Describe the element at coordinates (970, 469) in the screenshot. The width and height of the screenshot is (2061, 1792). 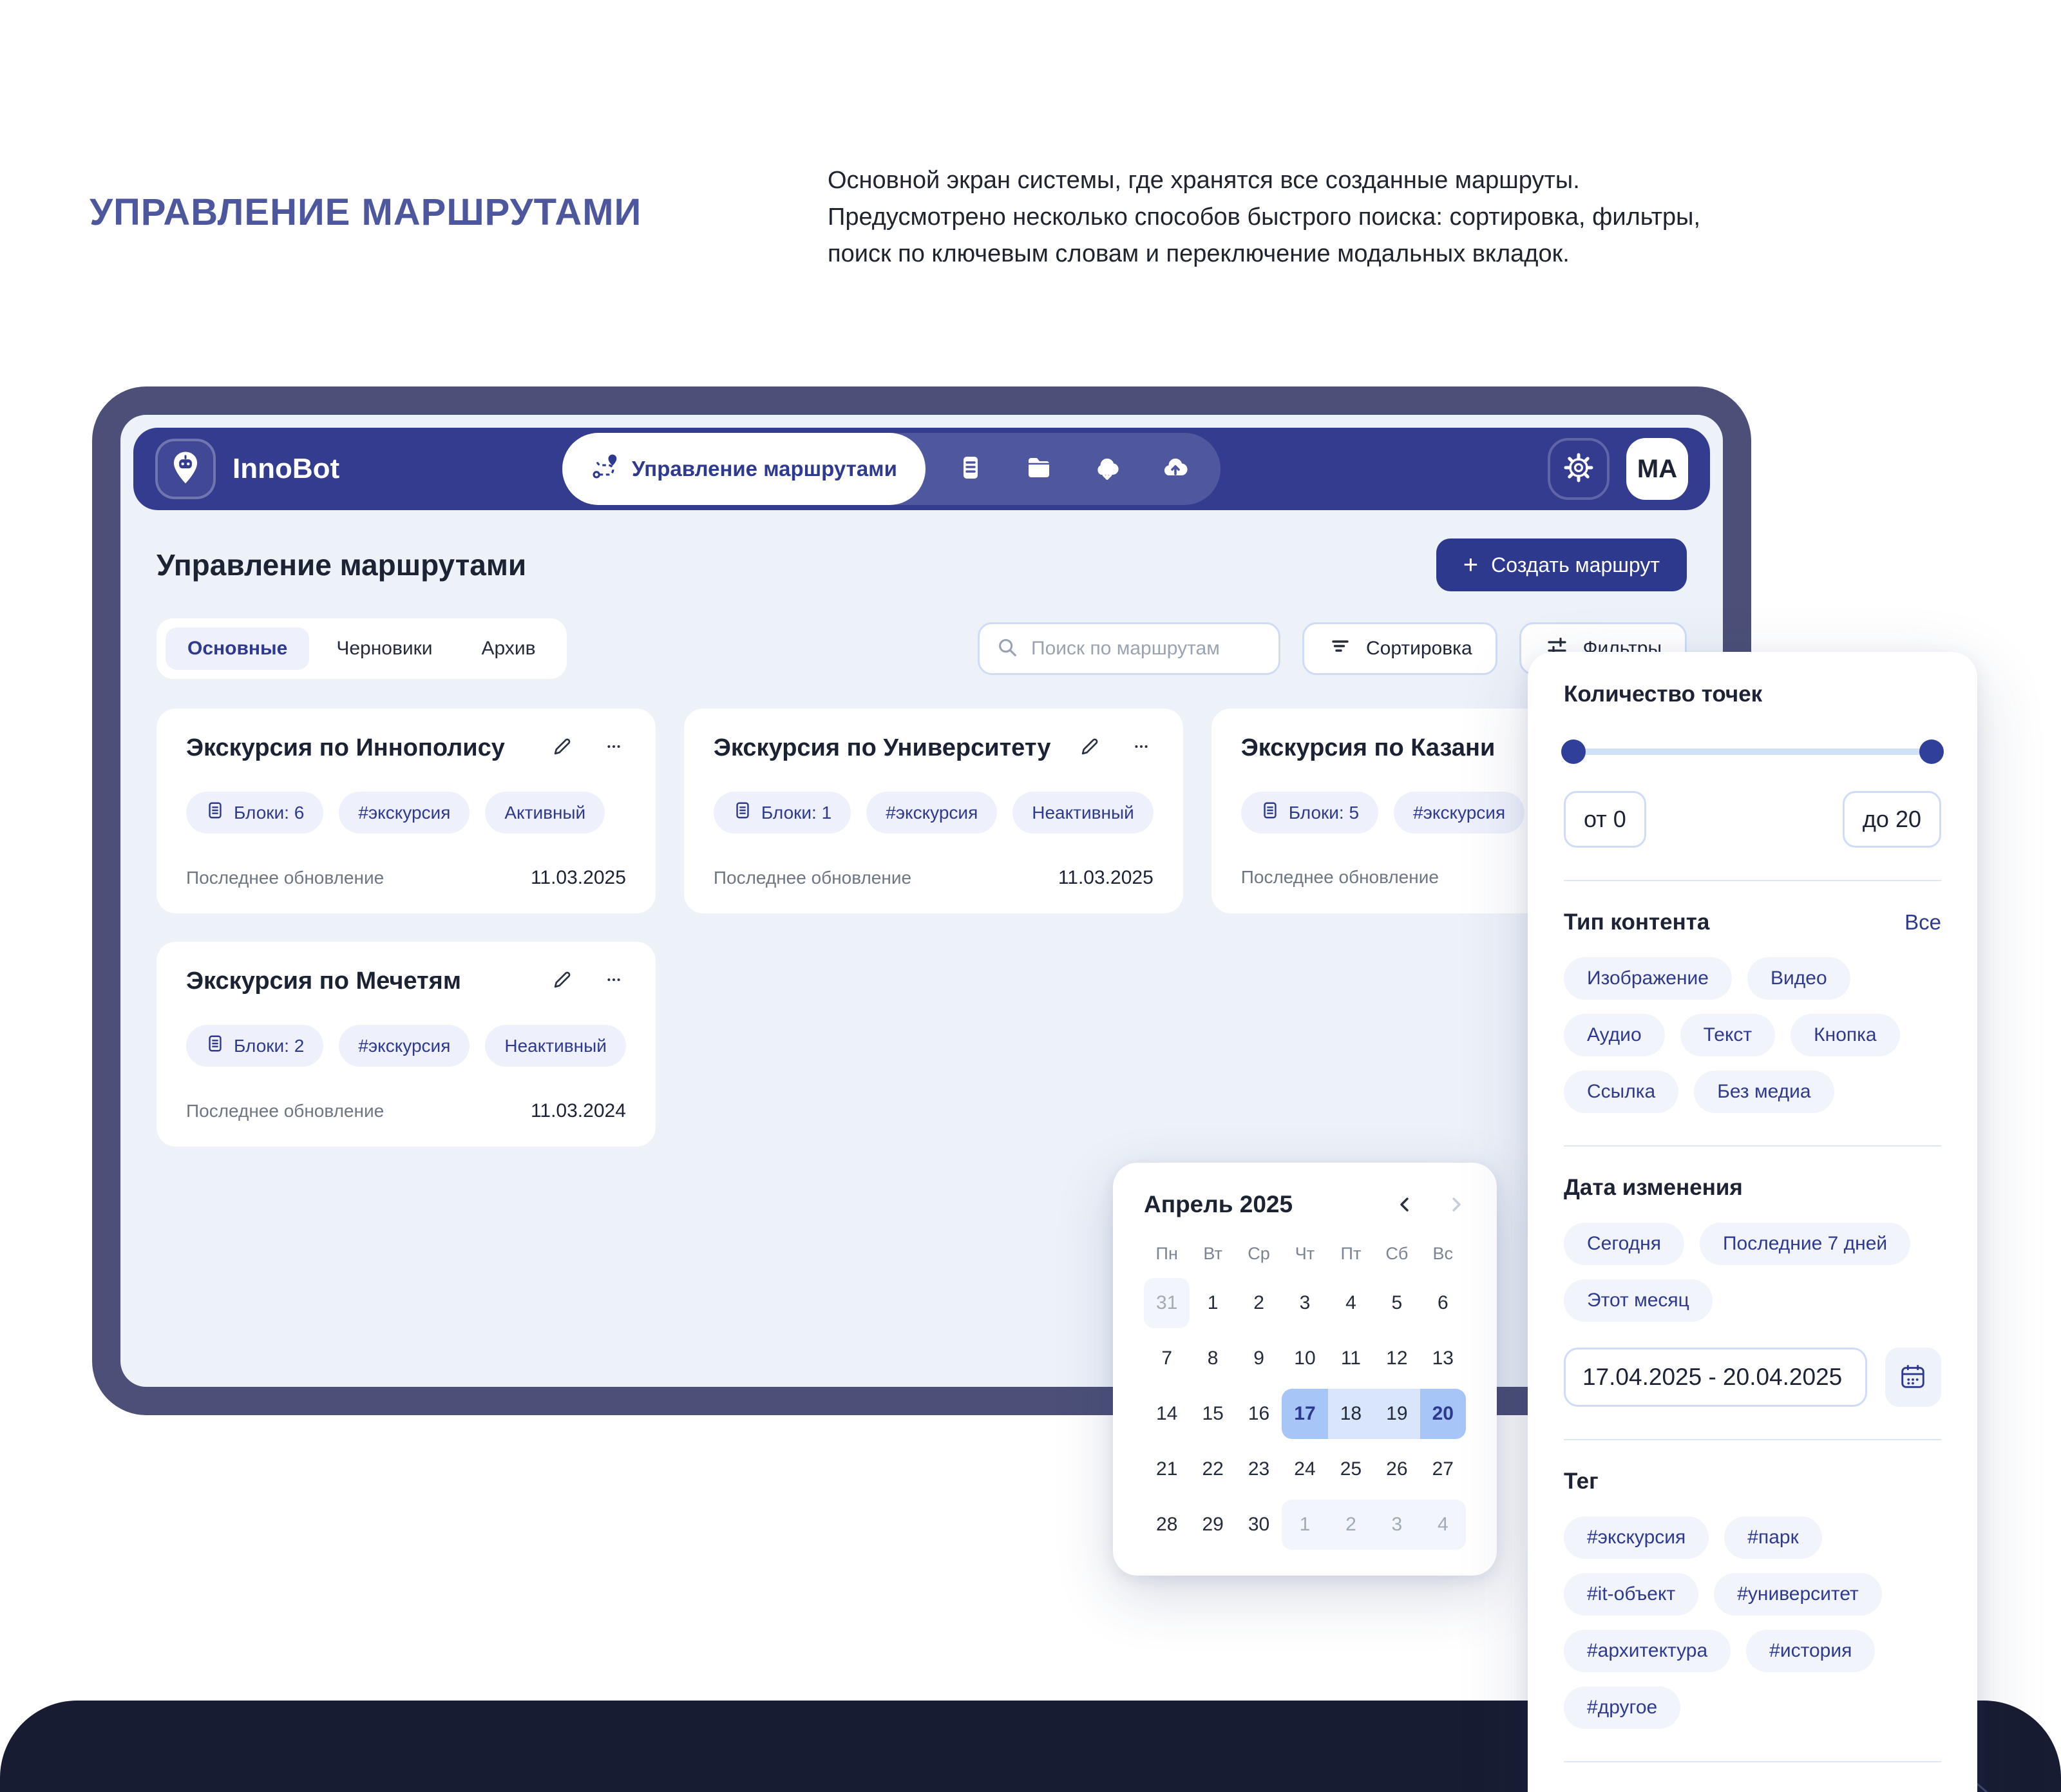
I see `nav-routes-list-icon` at that location.